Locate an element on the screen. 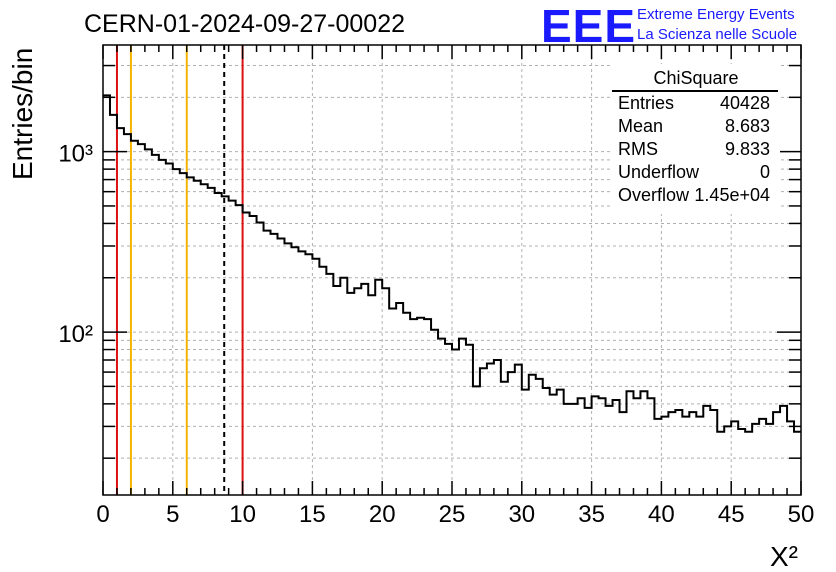  logo-line-2: La Scienza nelle Scuole is located at coordinates (717, 34).